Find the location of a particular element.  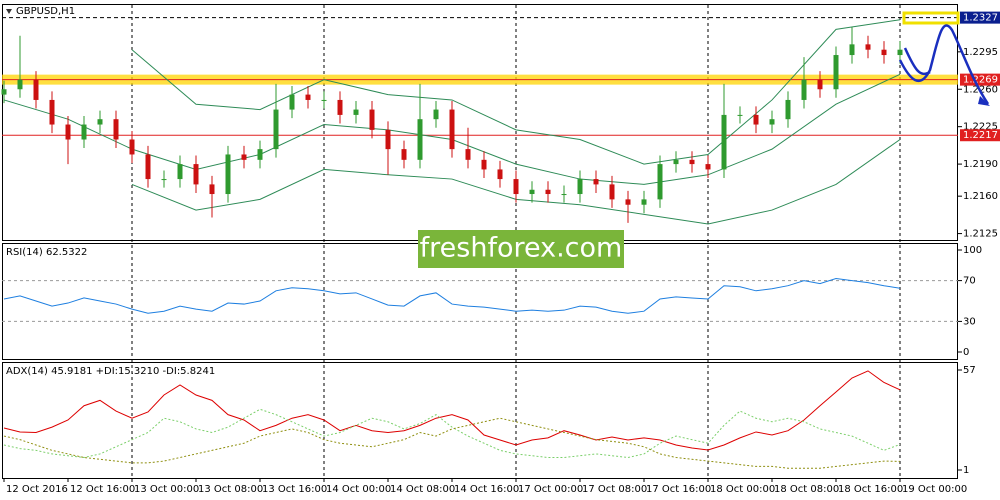

x-tick-label: 17 Oct 08:00 is located at coordinates (614, 489).